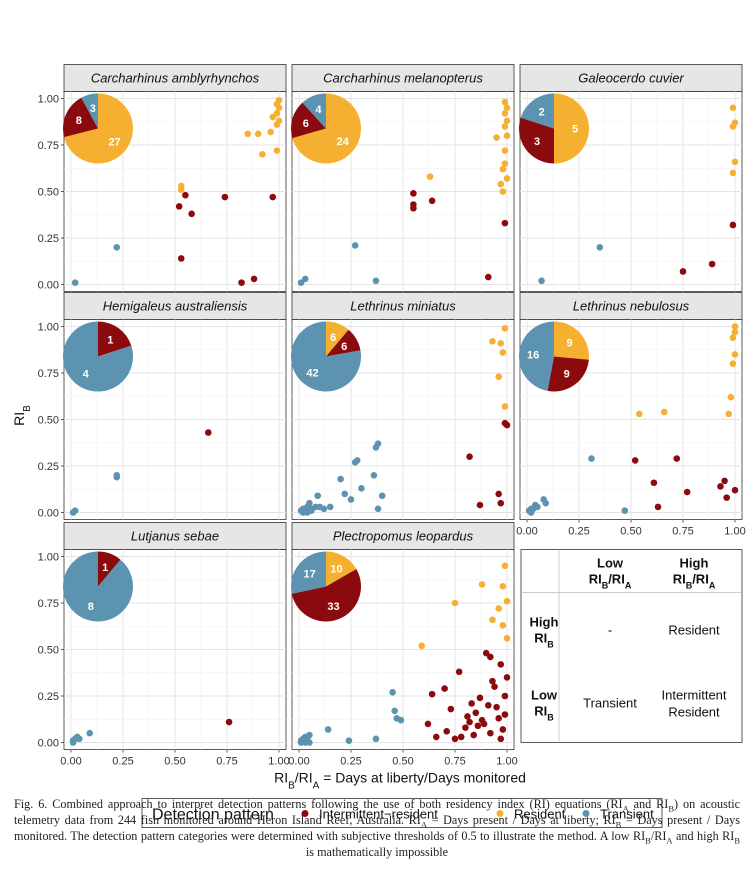  Describe the element at coordinates (544, 640) in the screenshot. I see `table-row-header-sub: RIB` at that location.